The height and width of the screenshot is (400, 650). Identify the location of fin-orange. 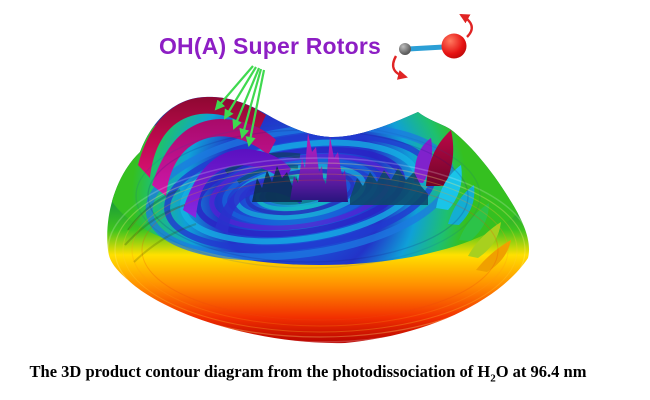
(493, 256).